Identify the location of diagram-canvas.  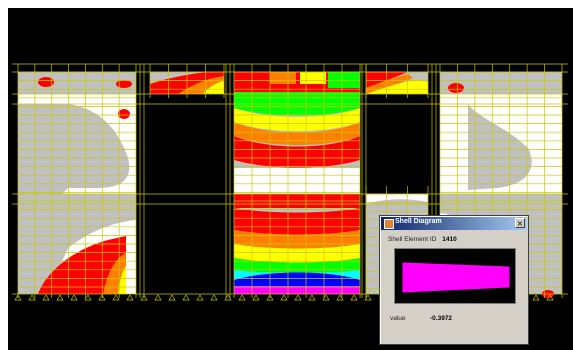
(456, 277).